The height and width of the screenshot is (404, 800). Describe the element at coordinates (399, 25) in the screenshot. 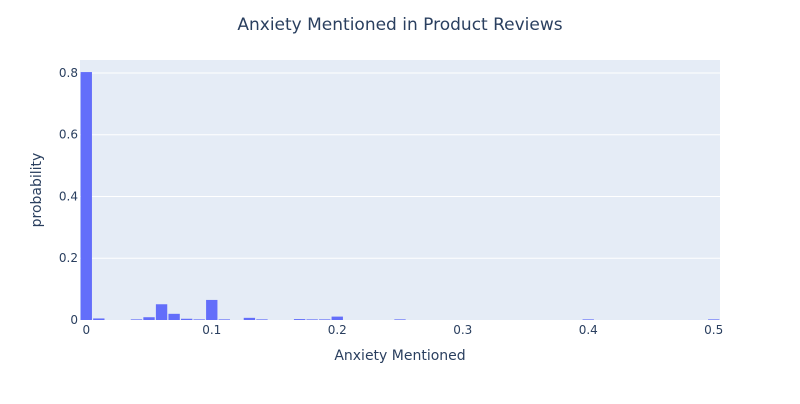

I see `chart-title: Anxiety Mentioned in Product Reviews` at that location.